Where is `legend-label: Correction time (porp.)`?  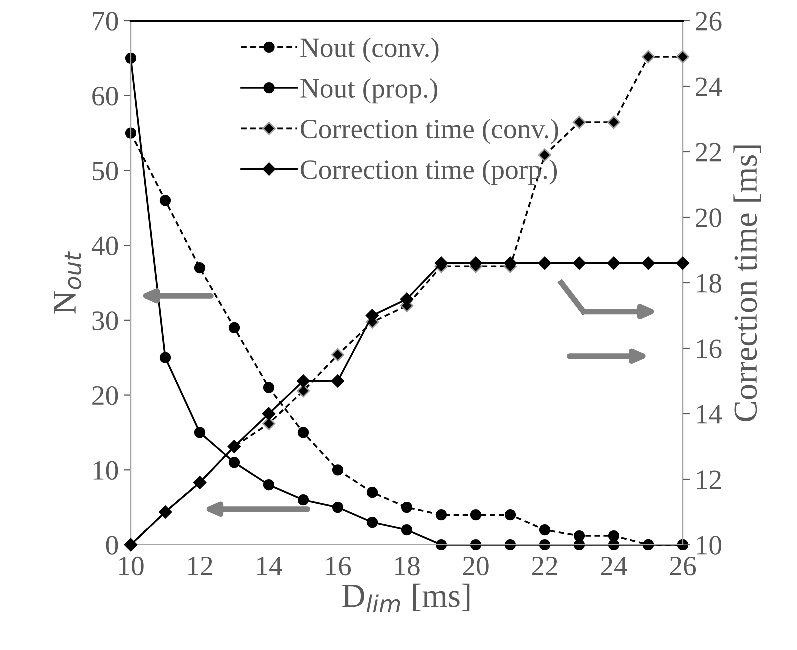
legend-label: Correction time (porp.) is located at coordinates (429, 172).